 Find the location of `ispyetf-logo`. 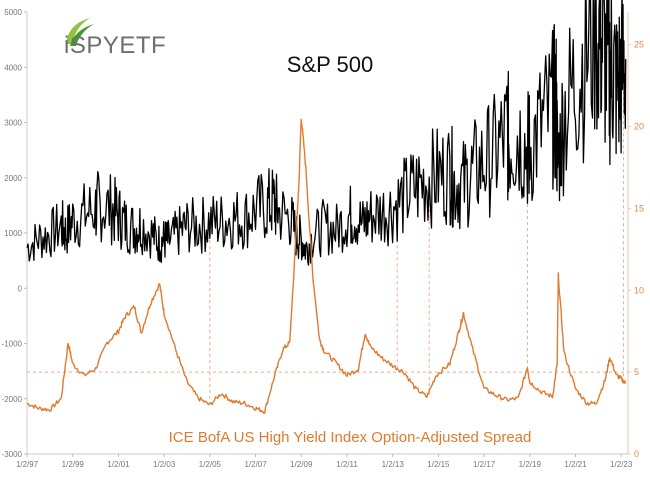

ispyetf-logo is located at coordinates (130, 46).